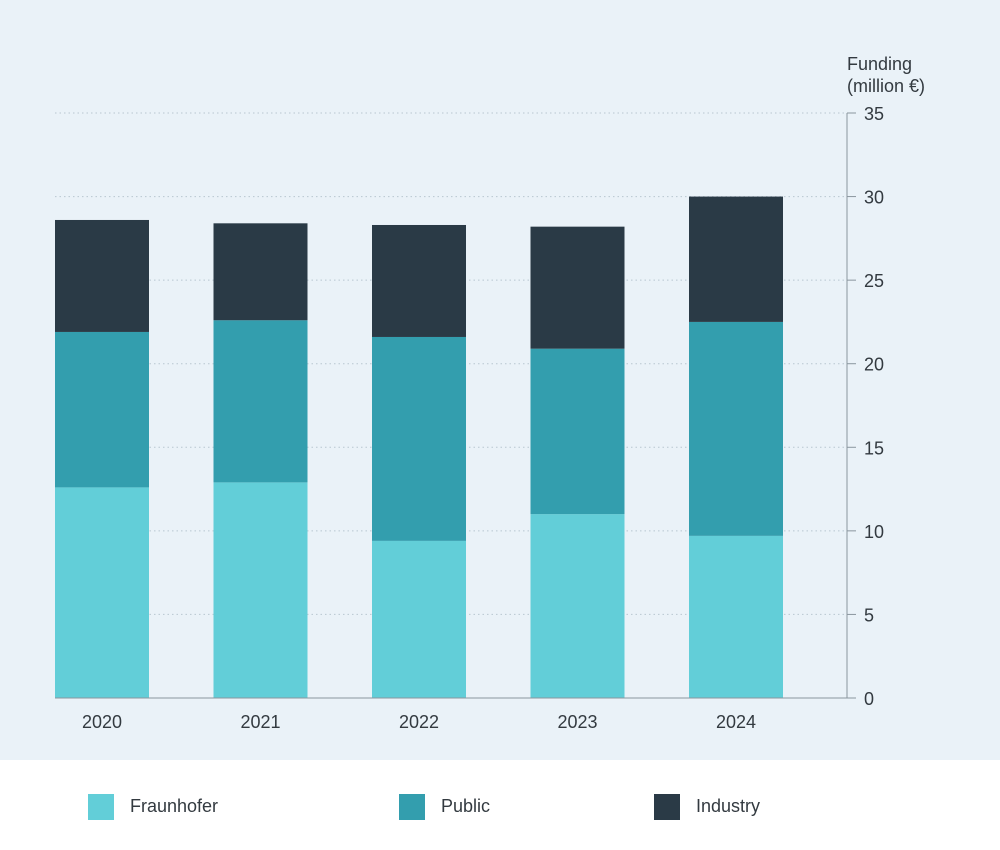 This screenshot has height=850, width=1000. I want to click on legend-label-public: Public, so click(466, 806).